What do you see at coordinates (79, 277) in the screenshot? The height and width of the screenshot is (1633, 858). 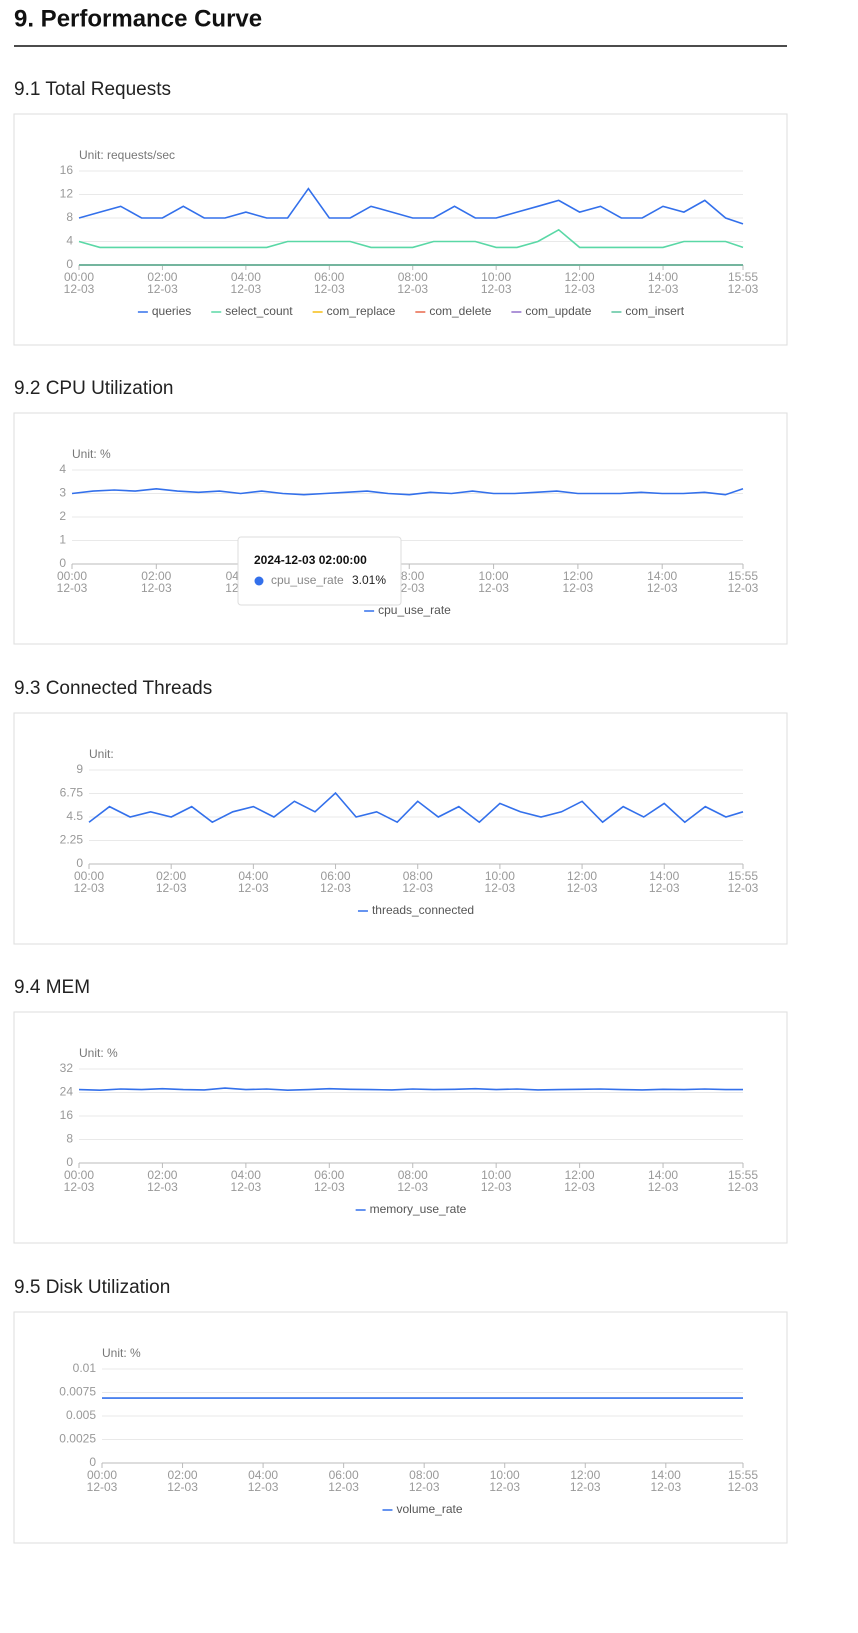 I see `x-tick-label: 00:00` at bounding box center [79, 277].